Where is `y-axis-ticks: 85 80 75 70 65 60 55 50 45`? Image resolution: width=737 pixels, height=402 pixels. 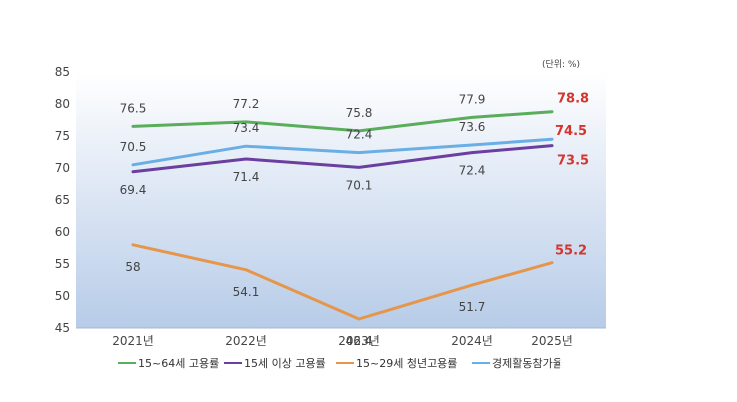
y-axis-ticks: 85 80 75 70 65 60 55 50 45 is located at coordinates (62, 200).